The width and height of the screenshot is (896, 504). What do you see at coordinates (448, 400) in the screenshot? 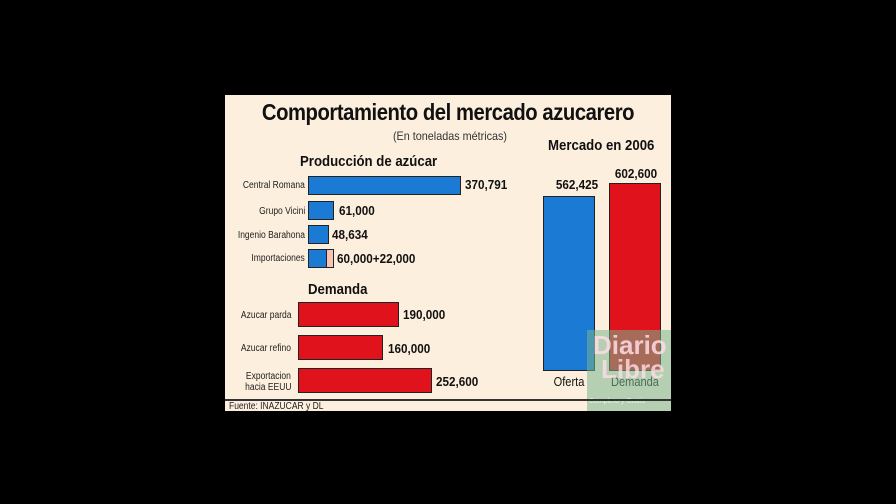
I see `footer-divider` at bounding box center [448, 400].